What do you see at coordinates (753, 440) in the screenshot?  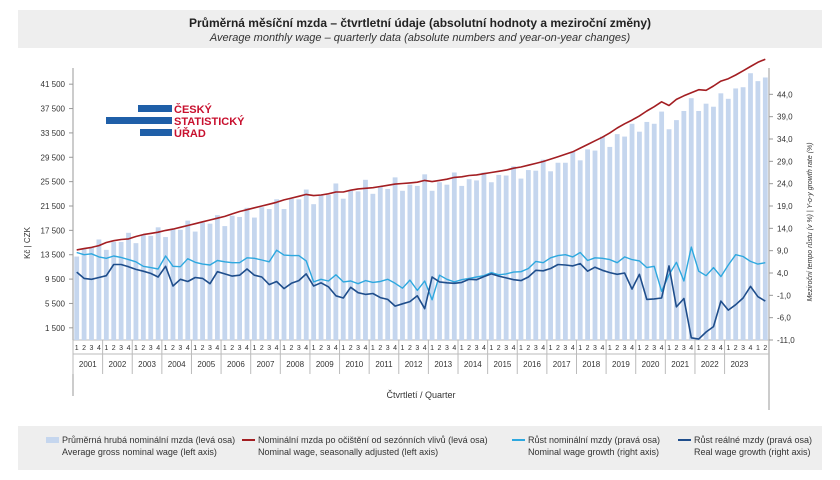 I see `legend-label-cz: Růst reálné mzdy (pravá osa)` at bounding box center [753, 440].